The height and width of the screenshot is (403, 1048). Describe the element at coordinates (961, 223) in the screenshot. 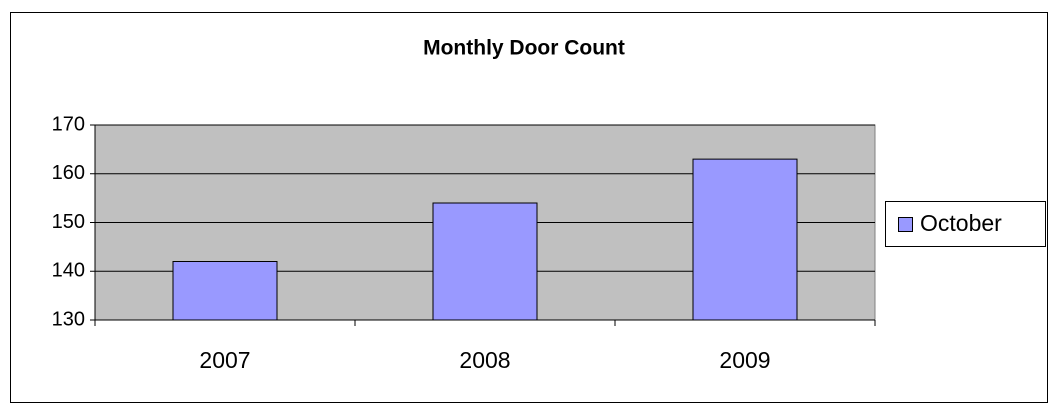

I see `legend-label: October` at that location.